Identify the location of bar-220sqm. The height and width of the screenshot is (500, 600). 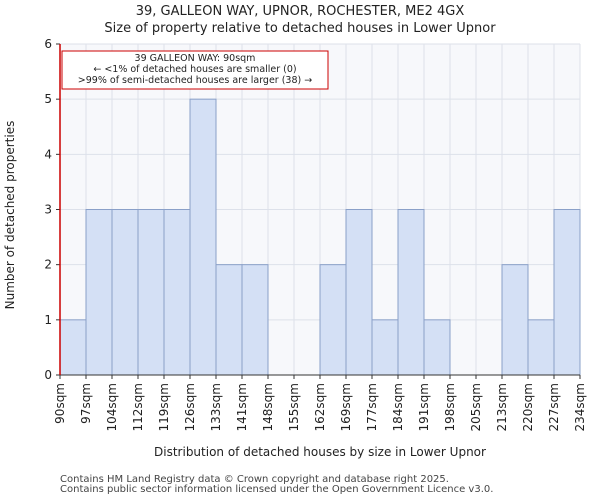
(541, 347).